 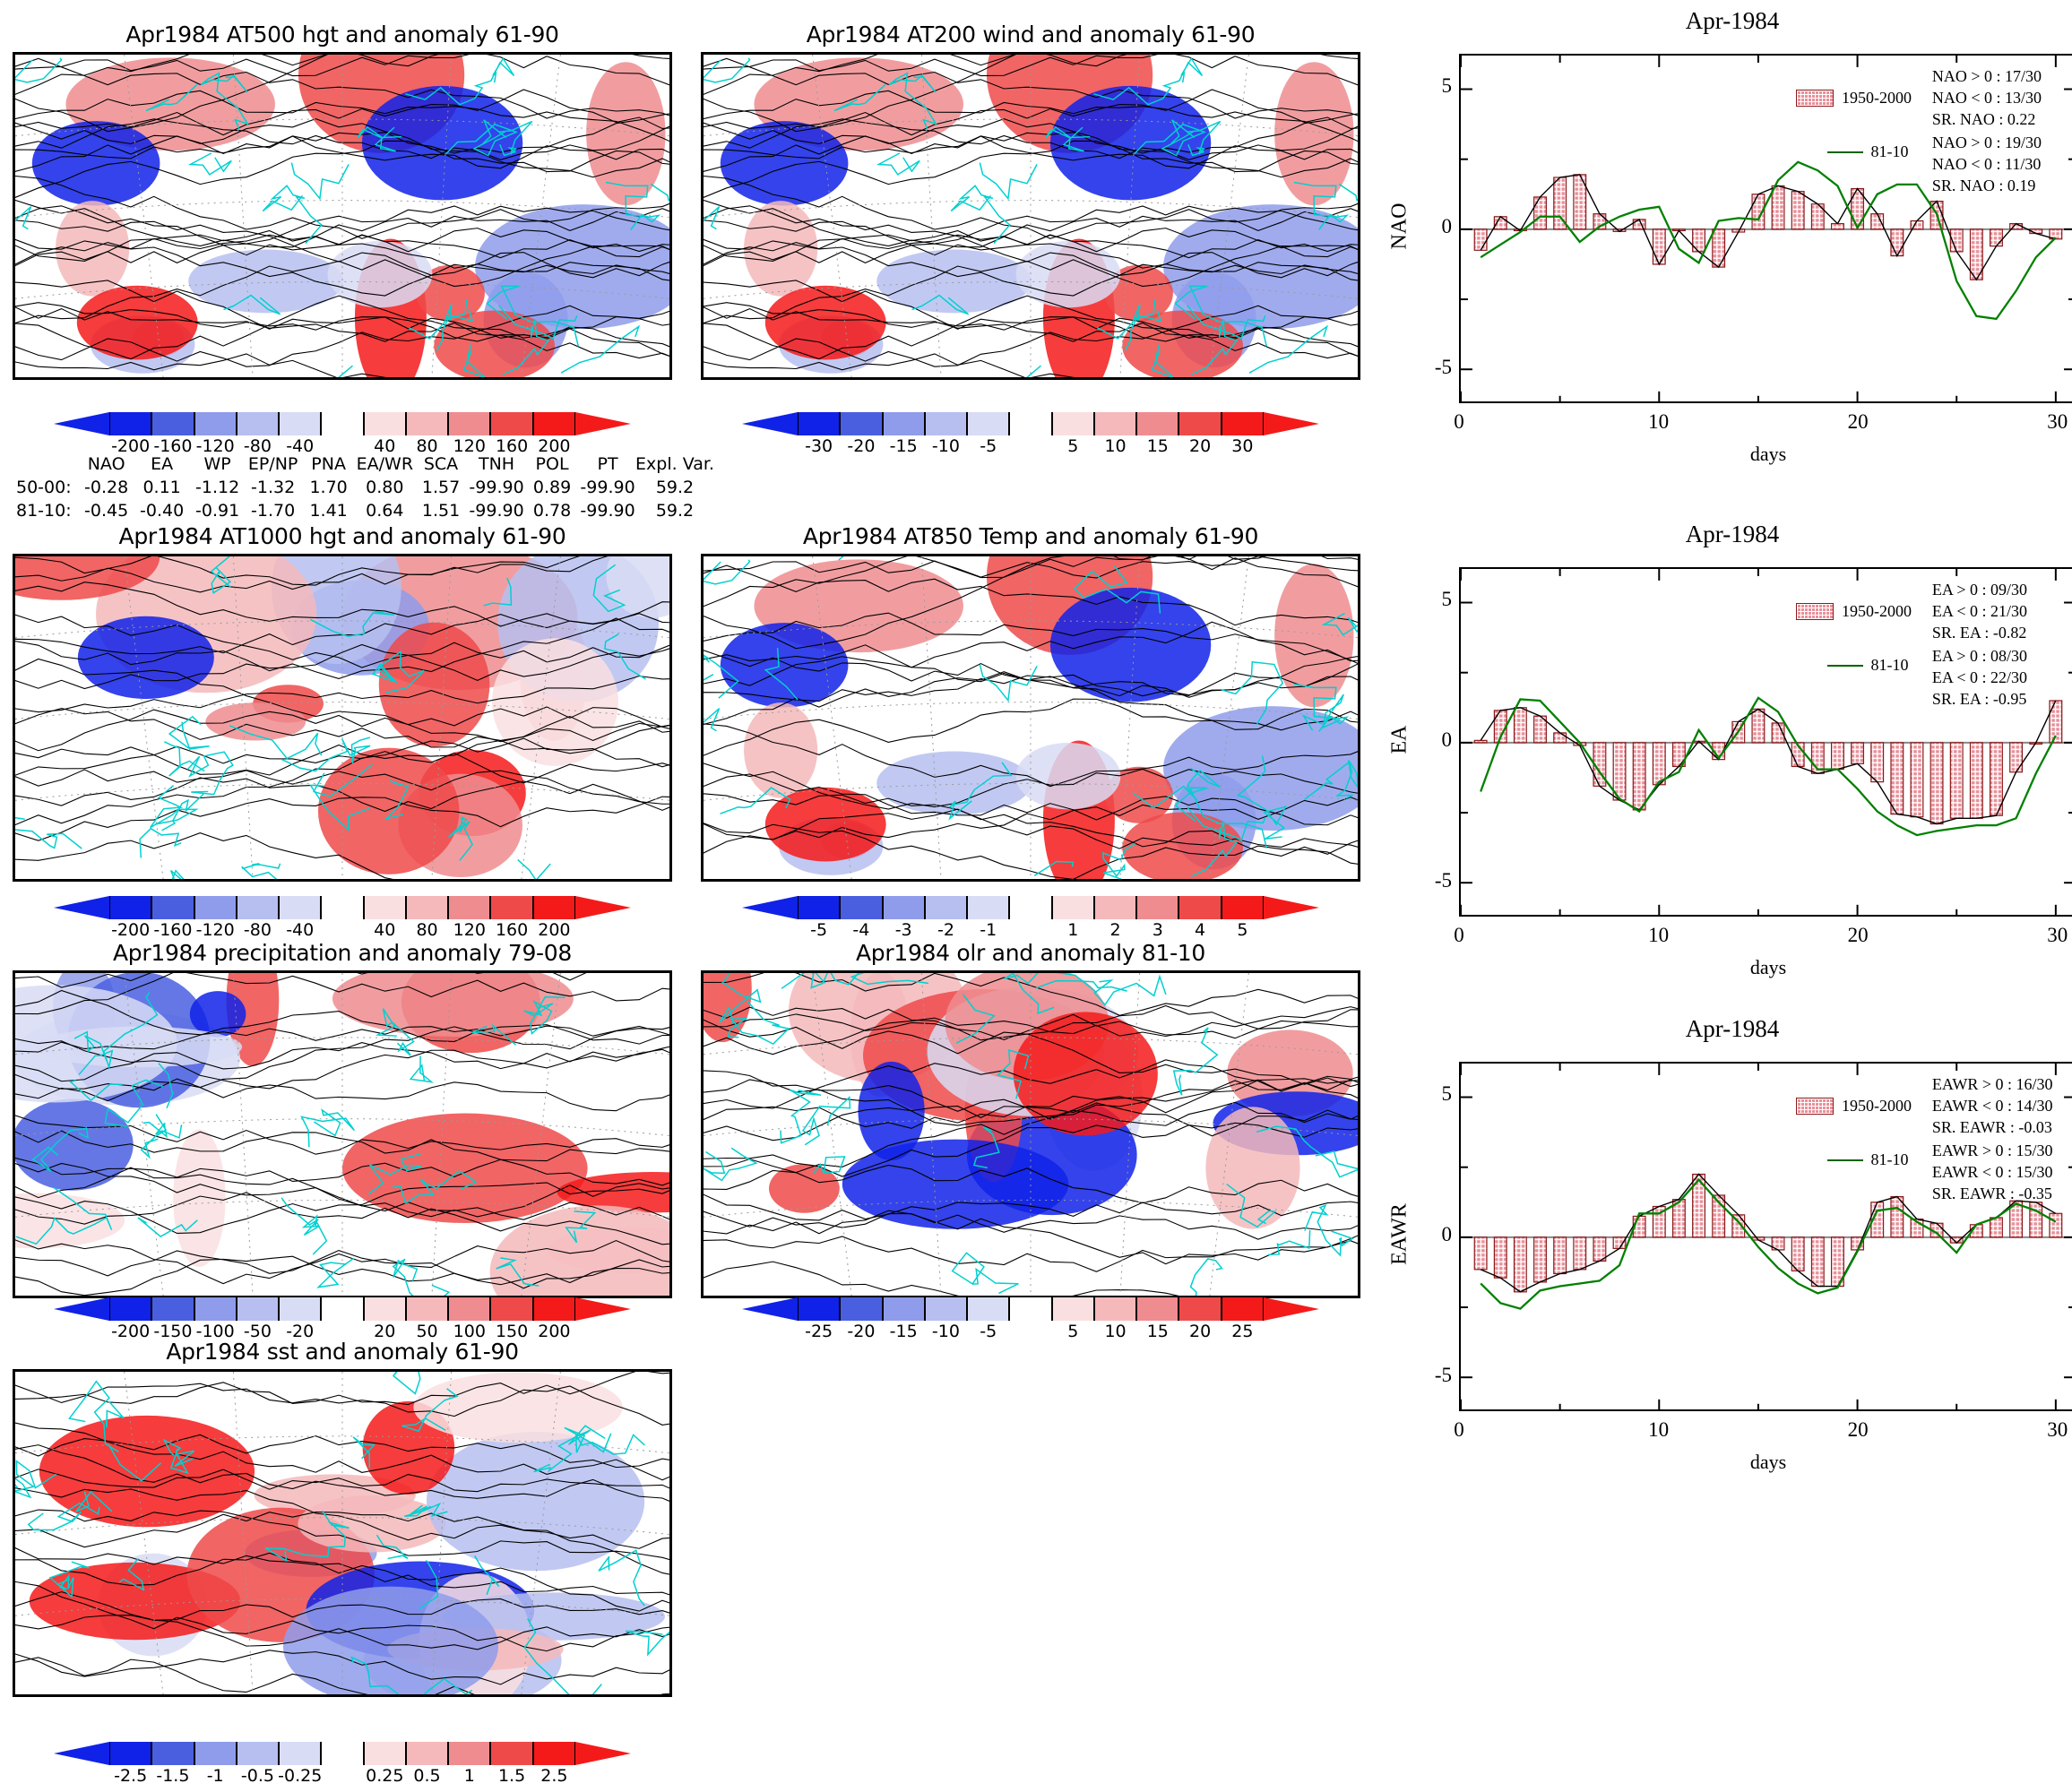 I want to click on colorbar-tick-label: 30, so click(x=1242, y=446).